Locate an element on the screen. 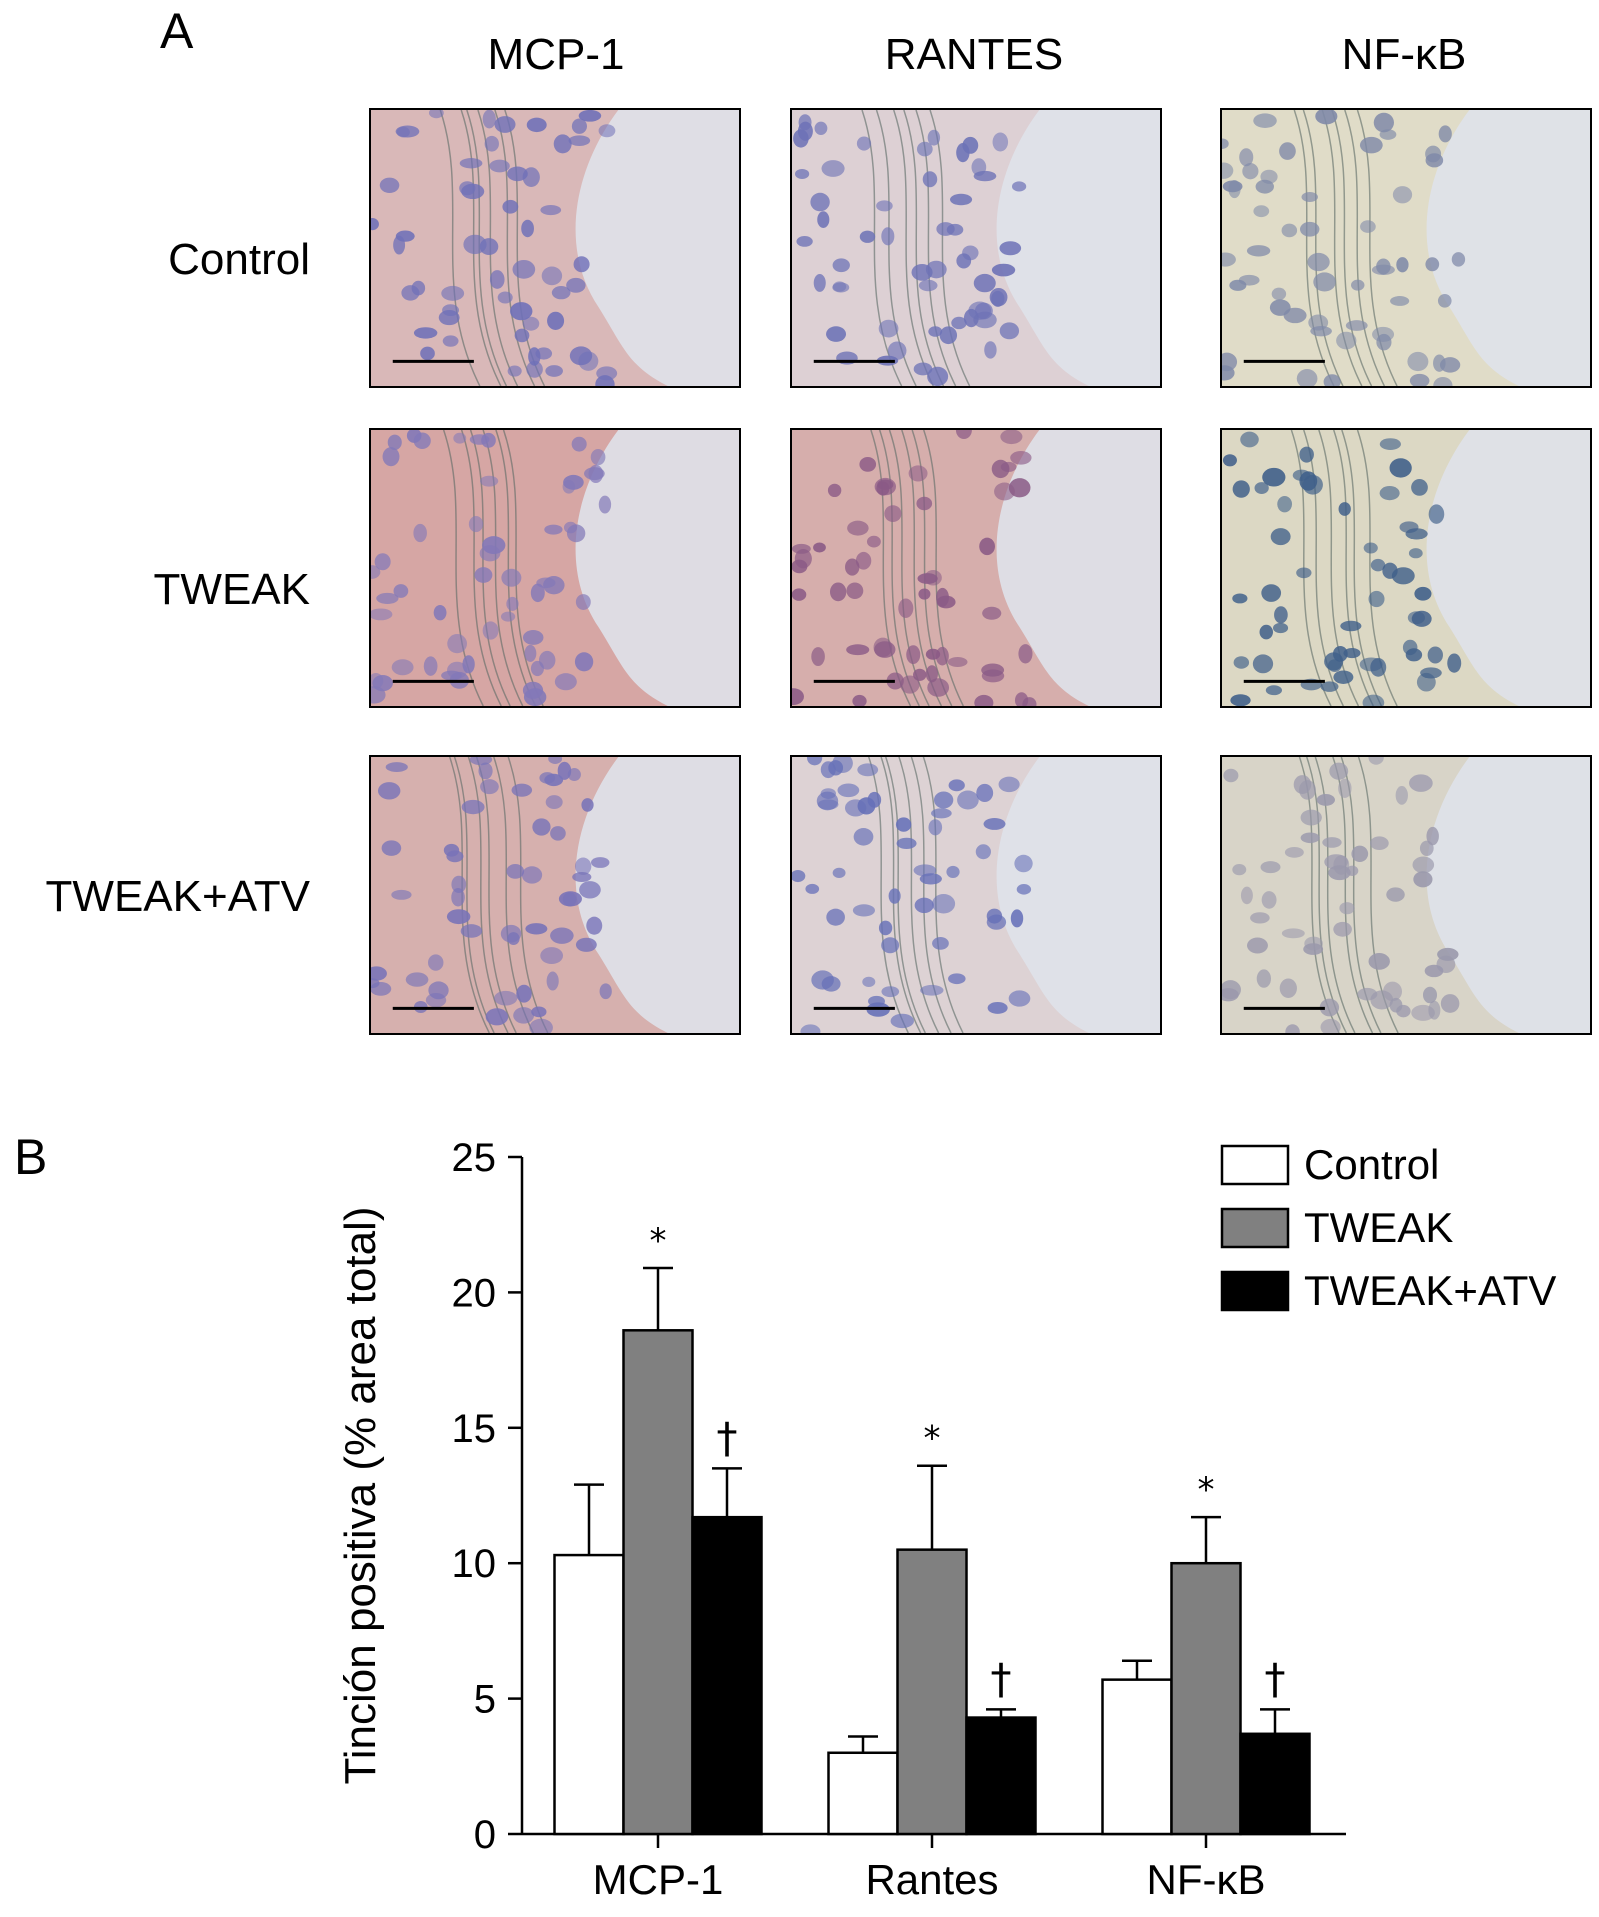 This screenshot has height=1917, width=1599. y-tick-label: 15 is located at coordinates (474, 1429).